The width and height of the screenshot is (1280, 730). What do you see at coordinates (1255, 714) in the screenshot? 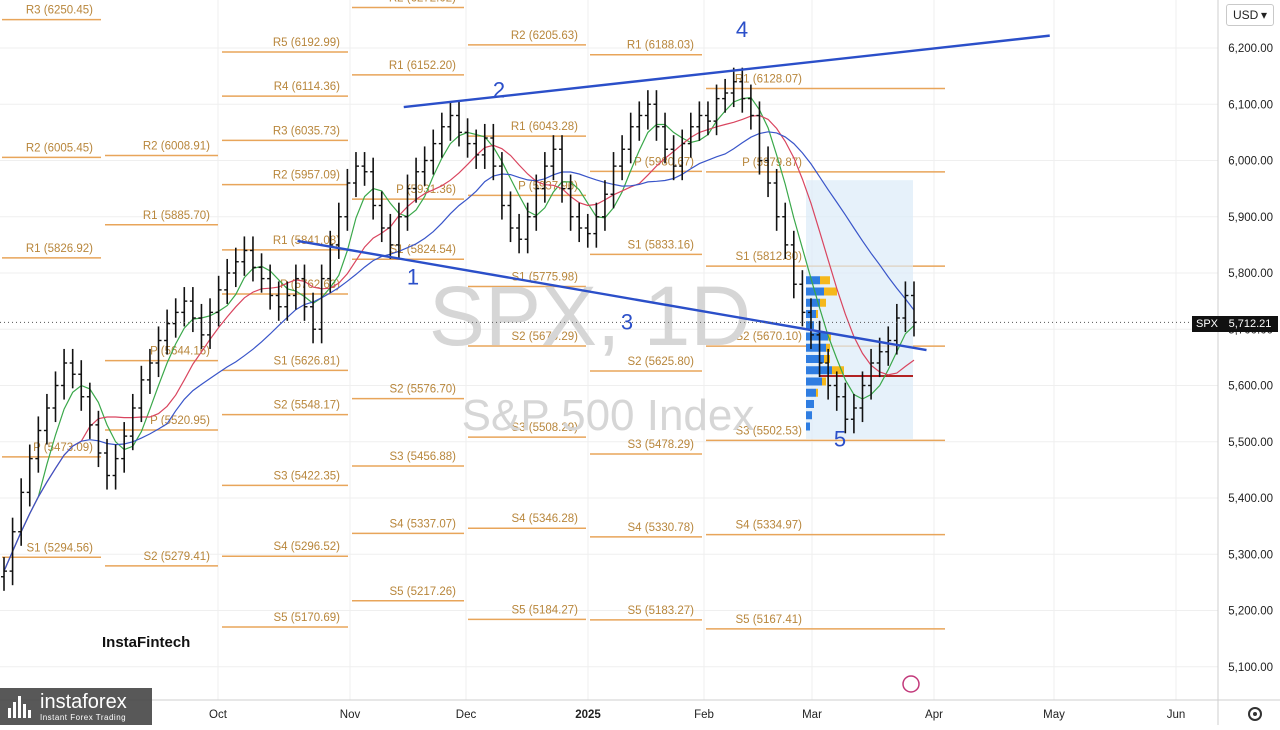
I see `gear-icon` at bounding box center [1255, 714].